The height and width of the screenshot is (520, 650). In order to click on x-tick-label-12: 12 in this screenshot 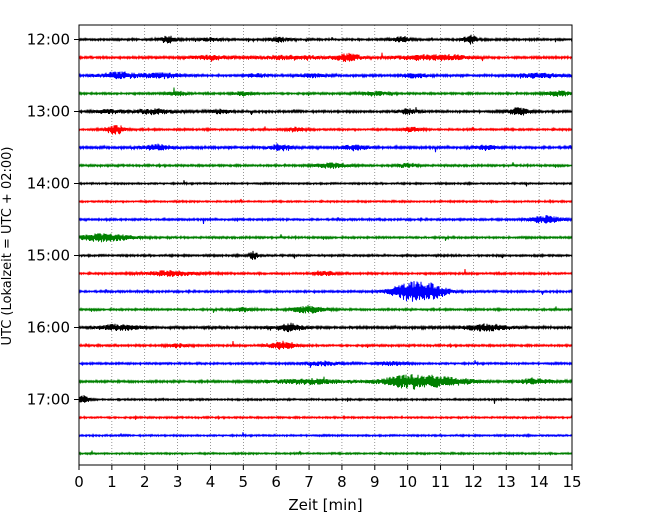, I will do `click(473, 482)`.